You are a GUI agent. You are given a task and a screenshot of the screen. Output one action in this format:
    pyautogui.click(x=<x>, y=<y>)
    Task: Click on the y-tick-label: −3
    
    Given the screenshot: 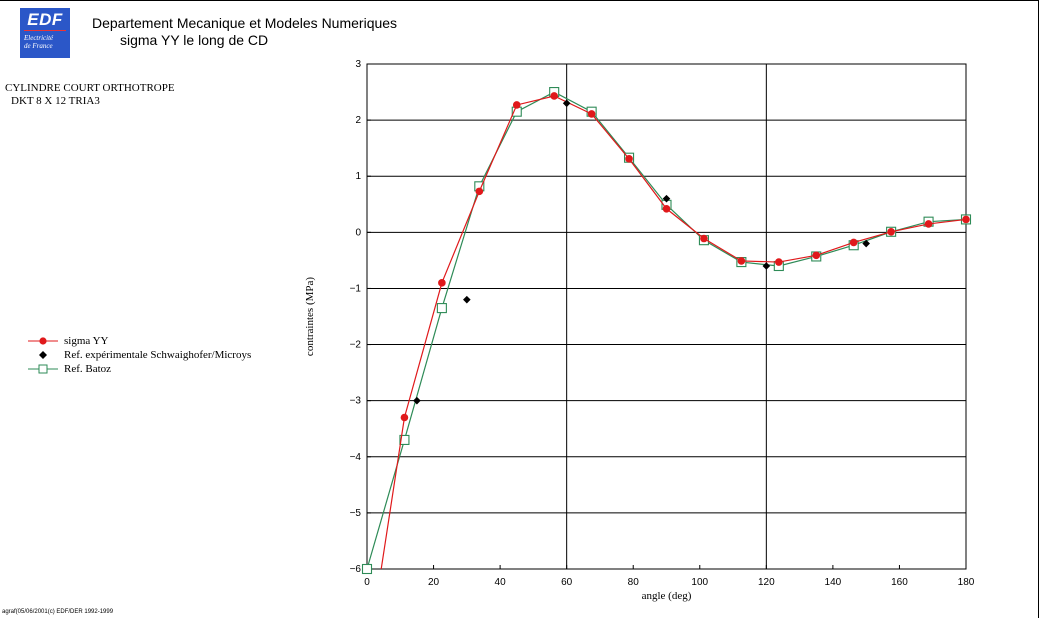 What is the action you would take?
    pyautogui.click(x=356, y=401)
    